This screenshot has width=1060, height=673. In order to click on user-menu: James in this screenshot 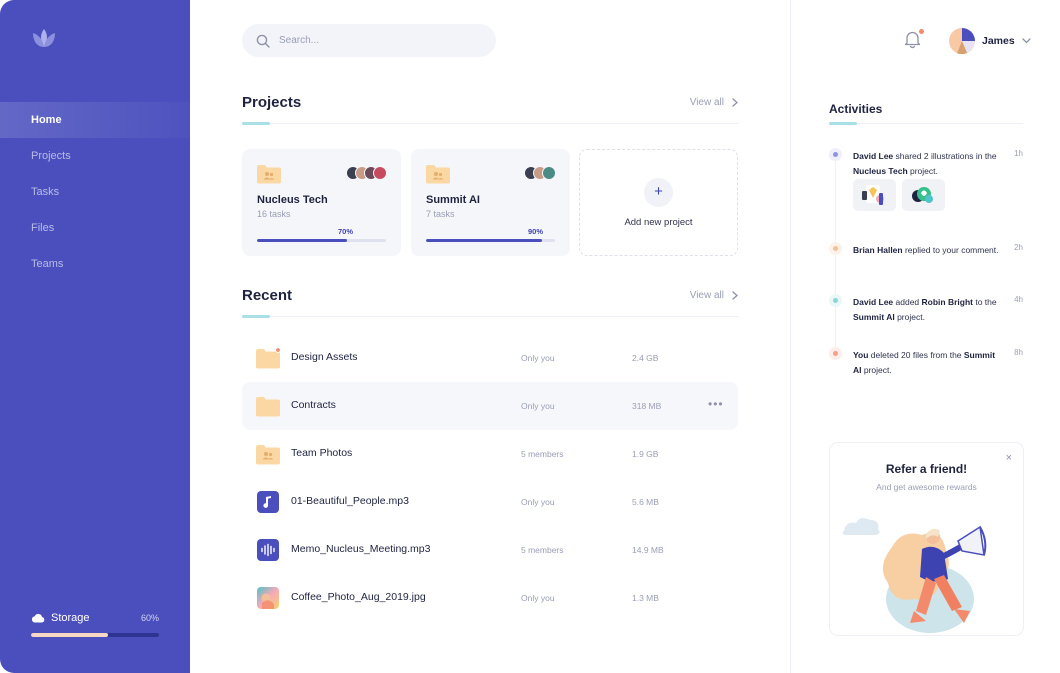, I will do `click(990, 41)`.